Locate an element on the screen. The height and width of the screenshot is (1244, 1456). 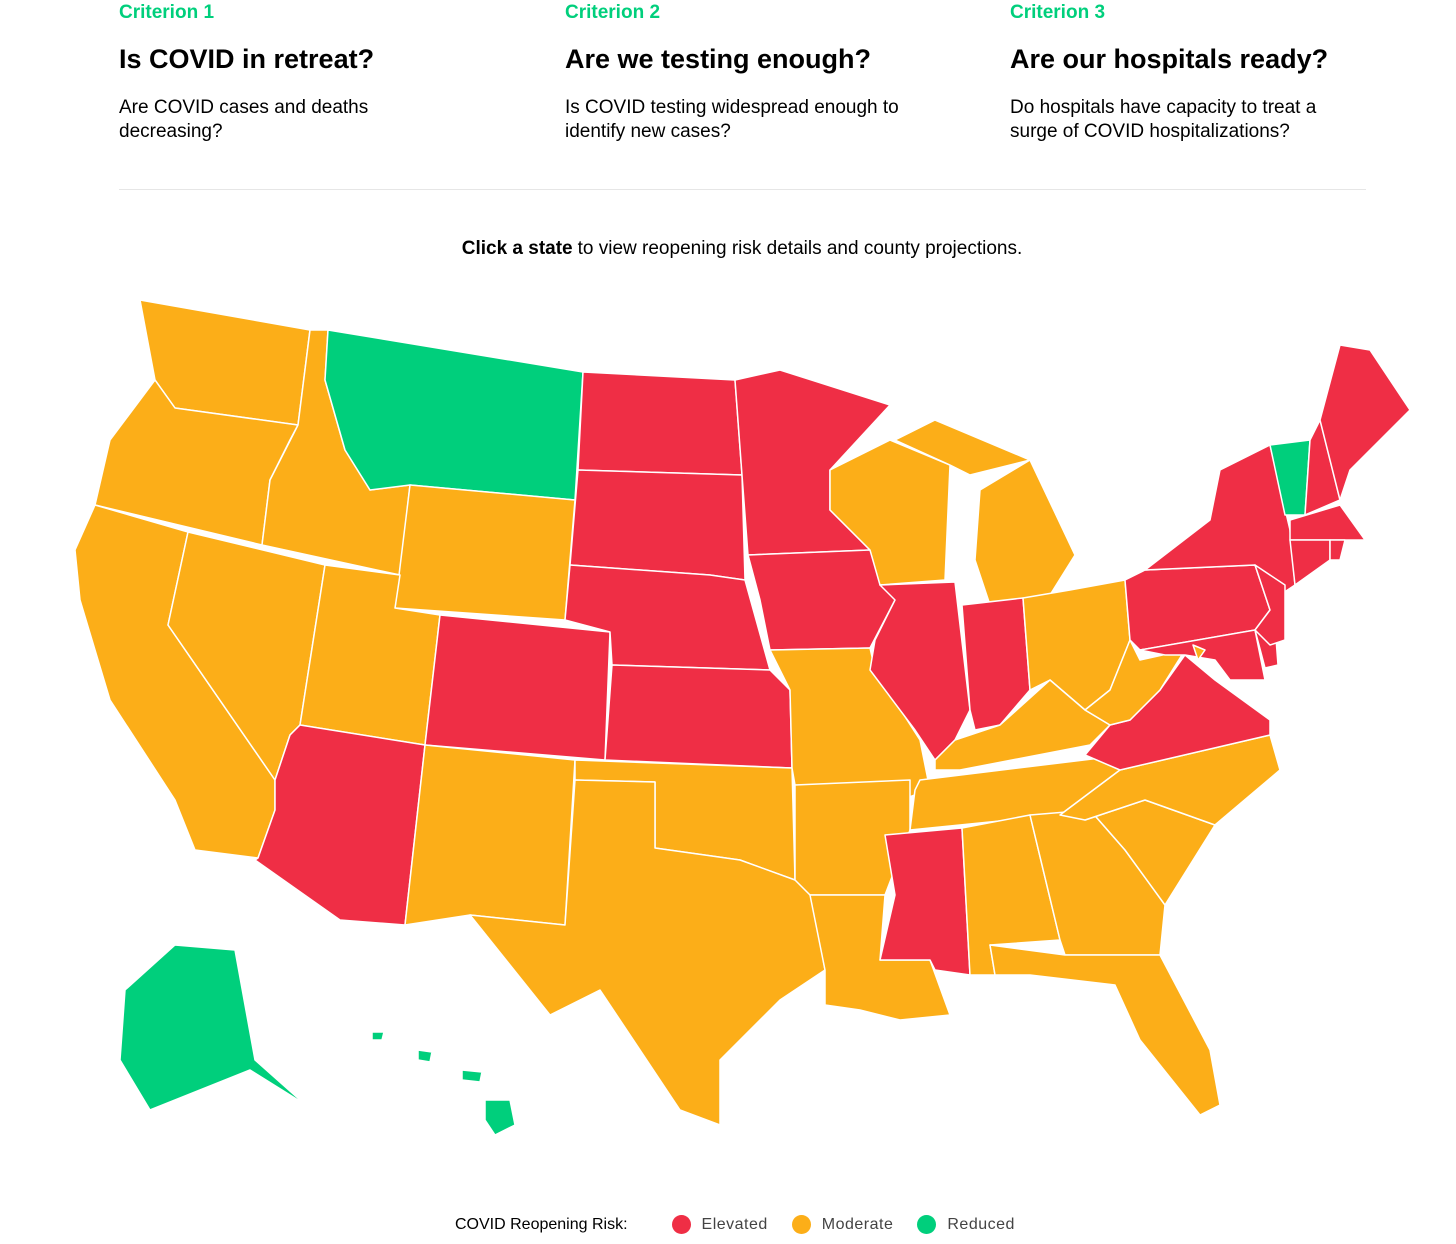
legend-item: Elevated is located at coordinates (719, 1224).